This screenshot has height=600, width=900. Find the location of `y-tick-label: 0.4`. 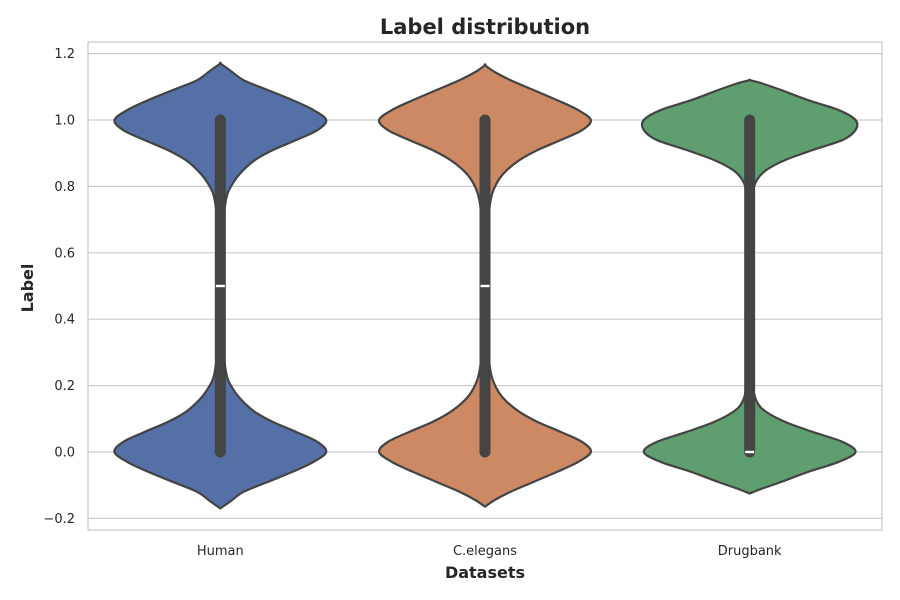

y-tick-label: 0.4 is located at coordinates (64, 320).